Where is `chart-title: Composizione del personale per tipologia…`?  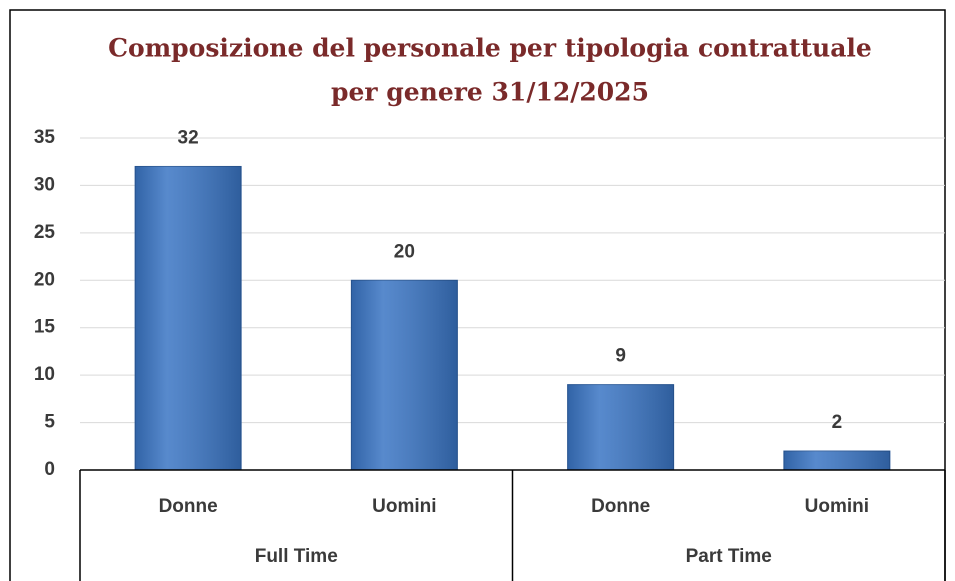
chart-title: Composizione del personale per tipologia… is located at coordinates (490, 48).